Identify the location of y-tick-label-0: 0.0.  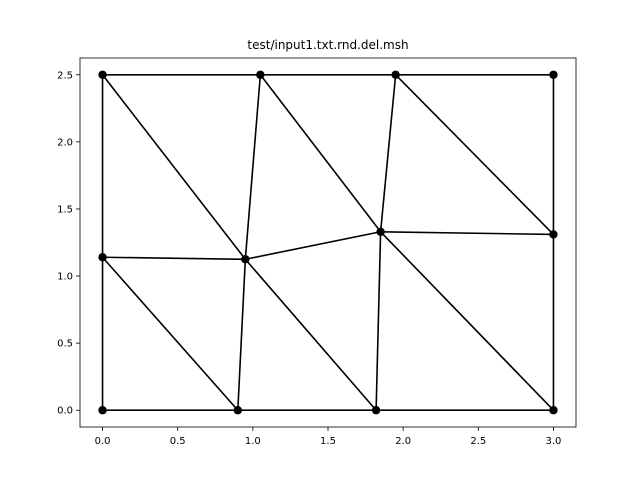
(65, 411).